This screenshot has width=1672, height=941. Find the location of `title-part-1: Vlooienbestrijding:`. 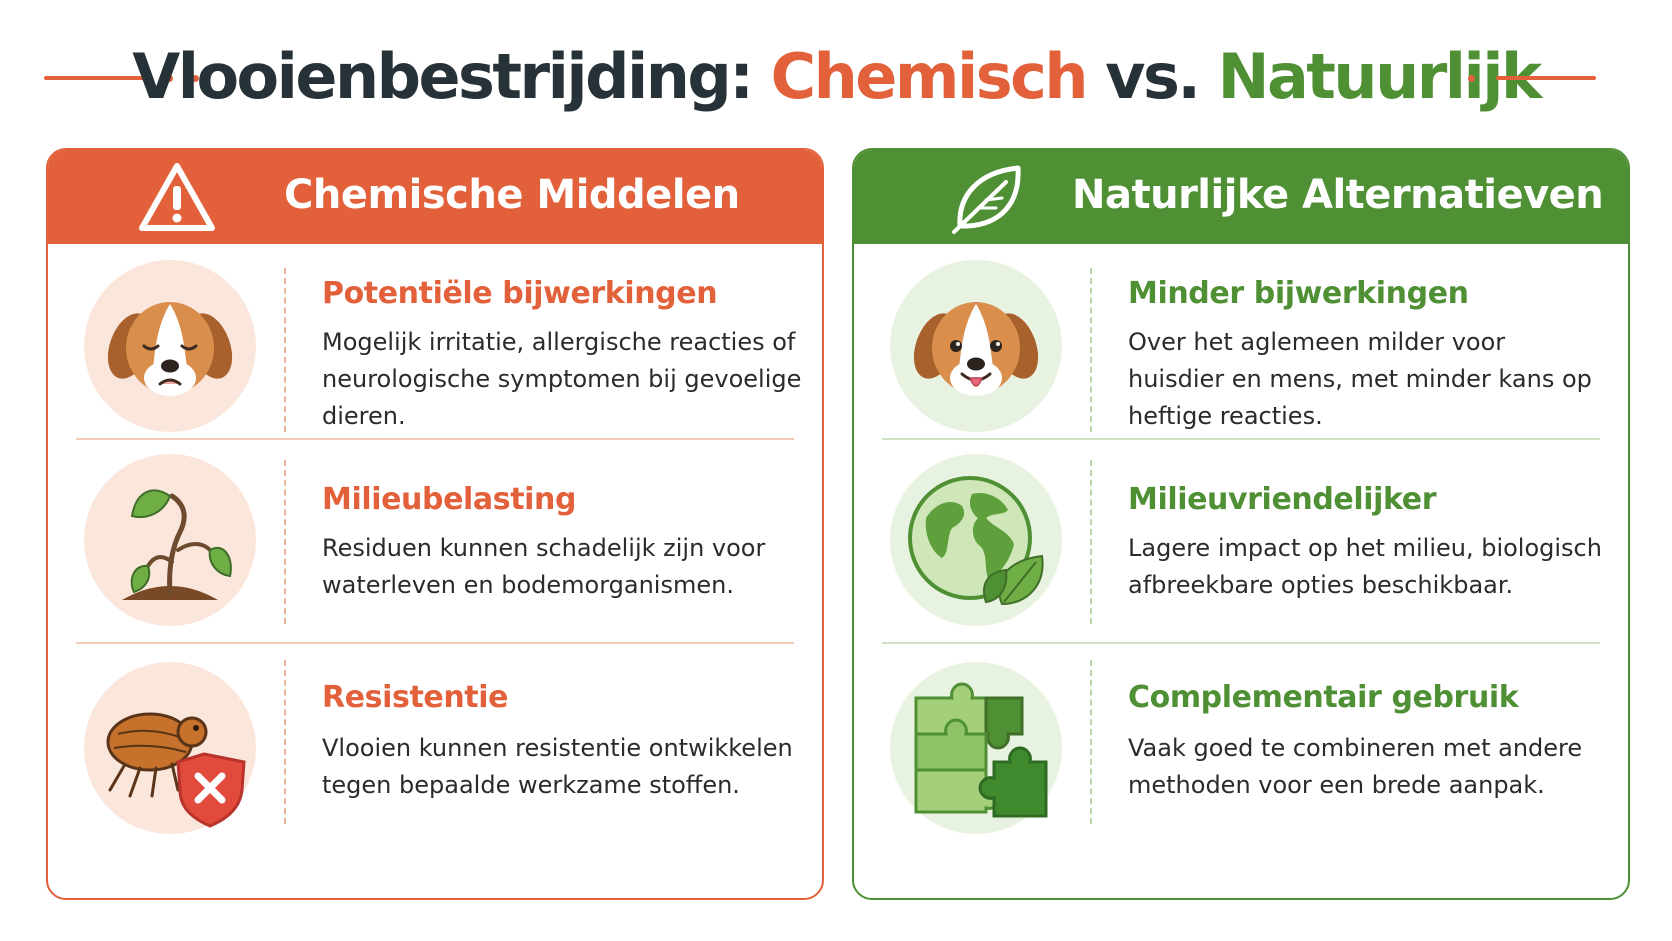

title-part-1: Vlooienbestrijding: is located at coordinates (451, 76).